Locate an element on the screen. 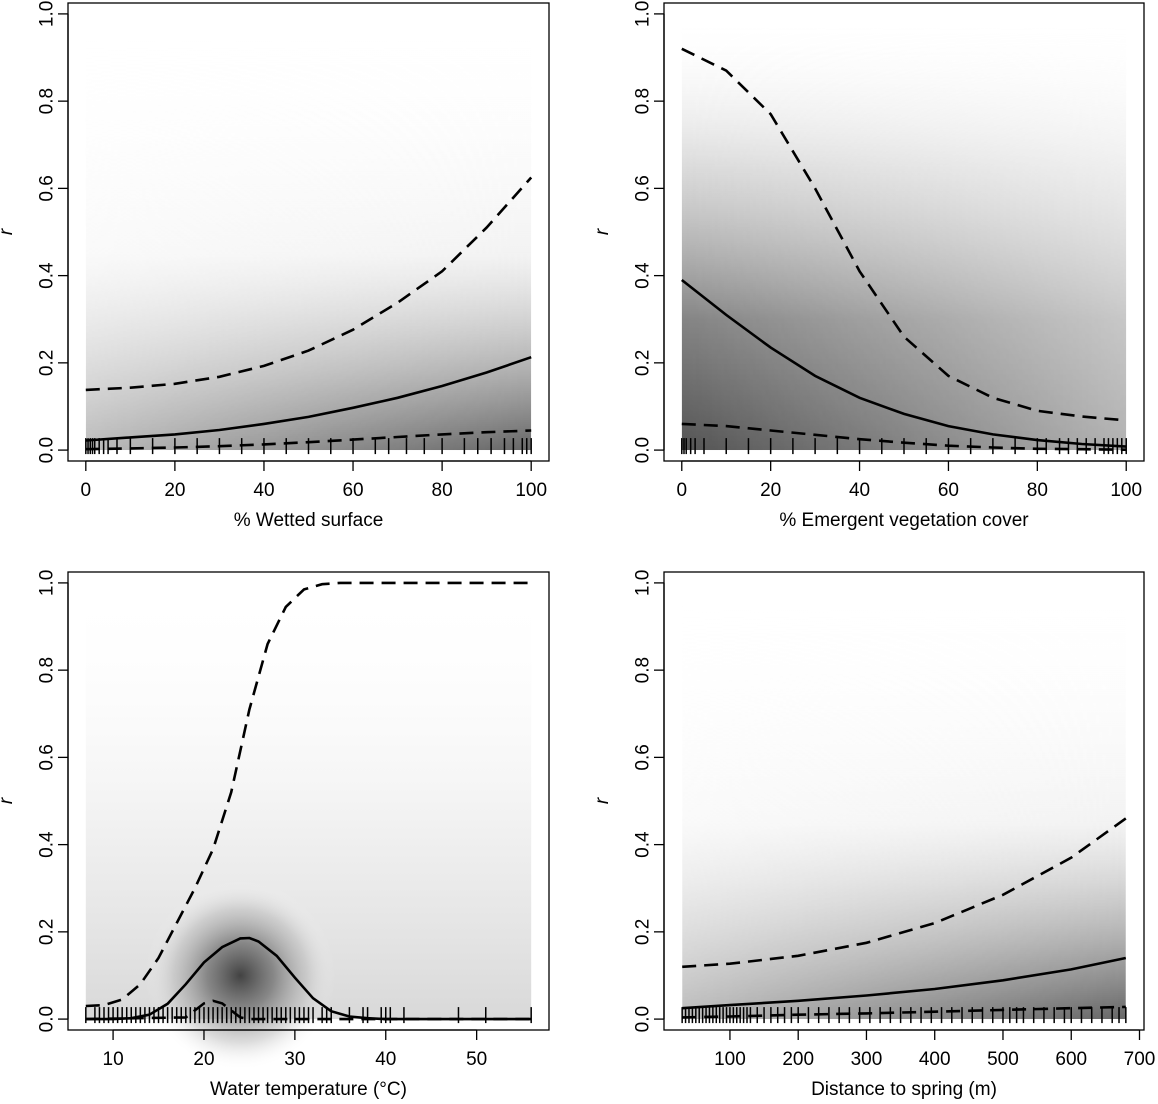 The image size is (1158, 1104). x-tick-label-2-4: 80 is located at coordinates (1037, 490).